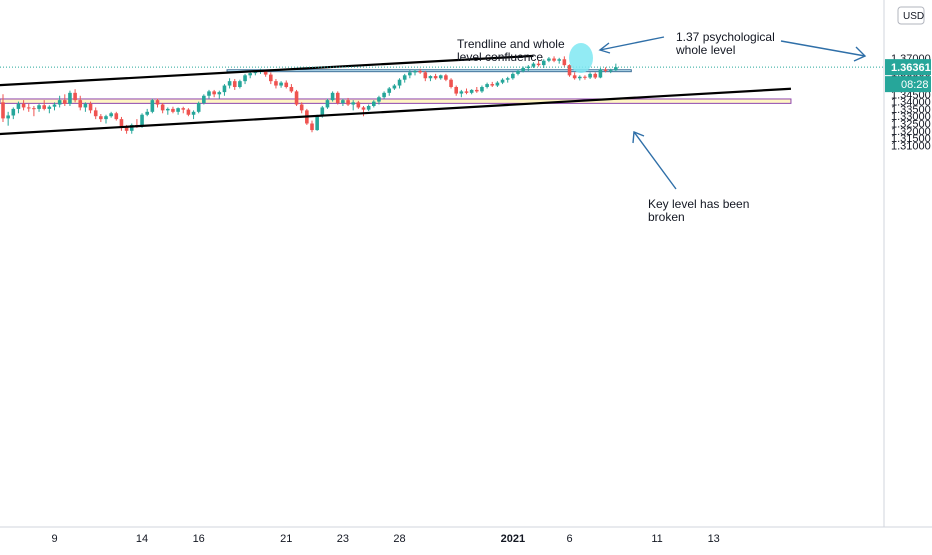 The width and height of the screenshot is (932, 555). Describe the element at coordinates (908, 67) in the screenshot. I see `last-price-tag` at that location.